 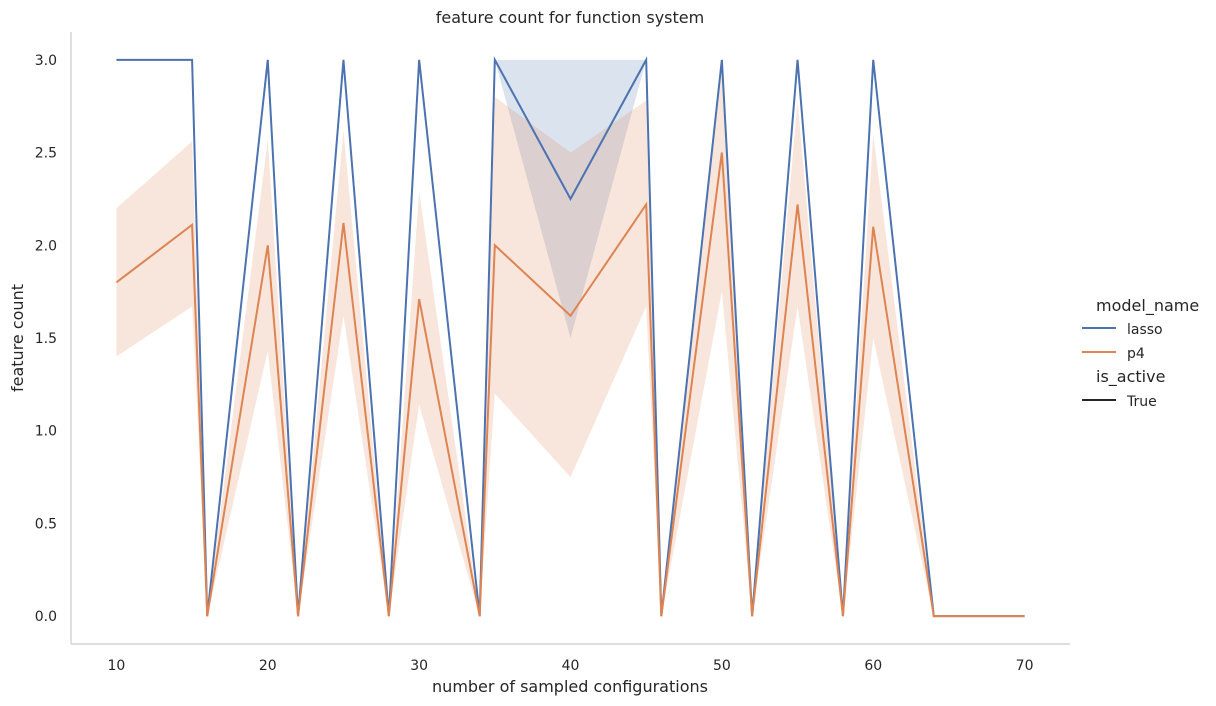 I want to click on legend-hue-title: model_name, so click(x=1147, y=306).